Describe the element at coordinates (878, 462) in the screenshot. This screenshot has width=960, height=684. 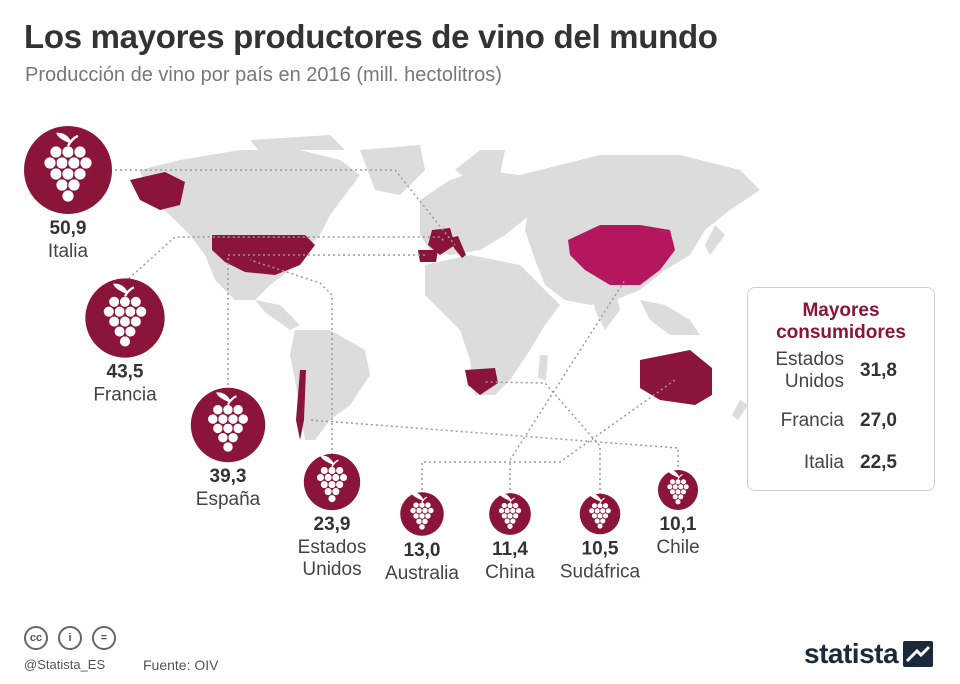
I see `consumers-value: 22,5` at that location.